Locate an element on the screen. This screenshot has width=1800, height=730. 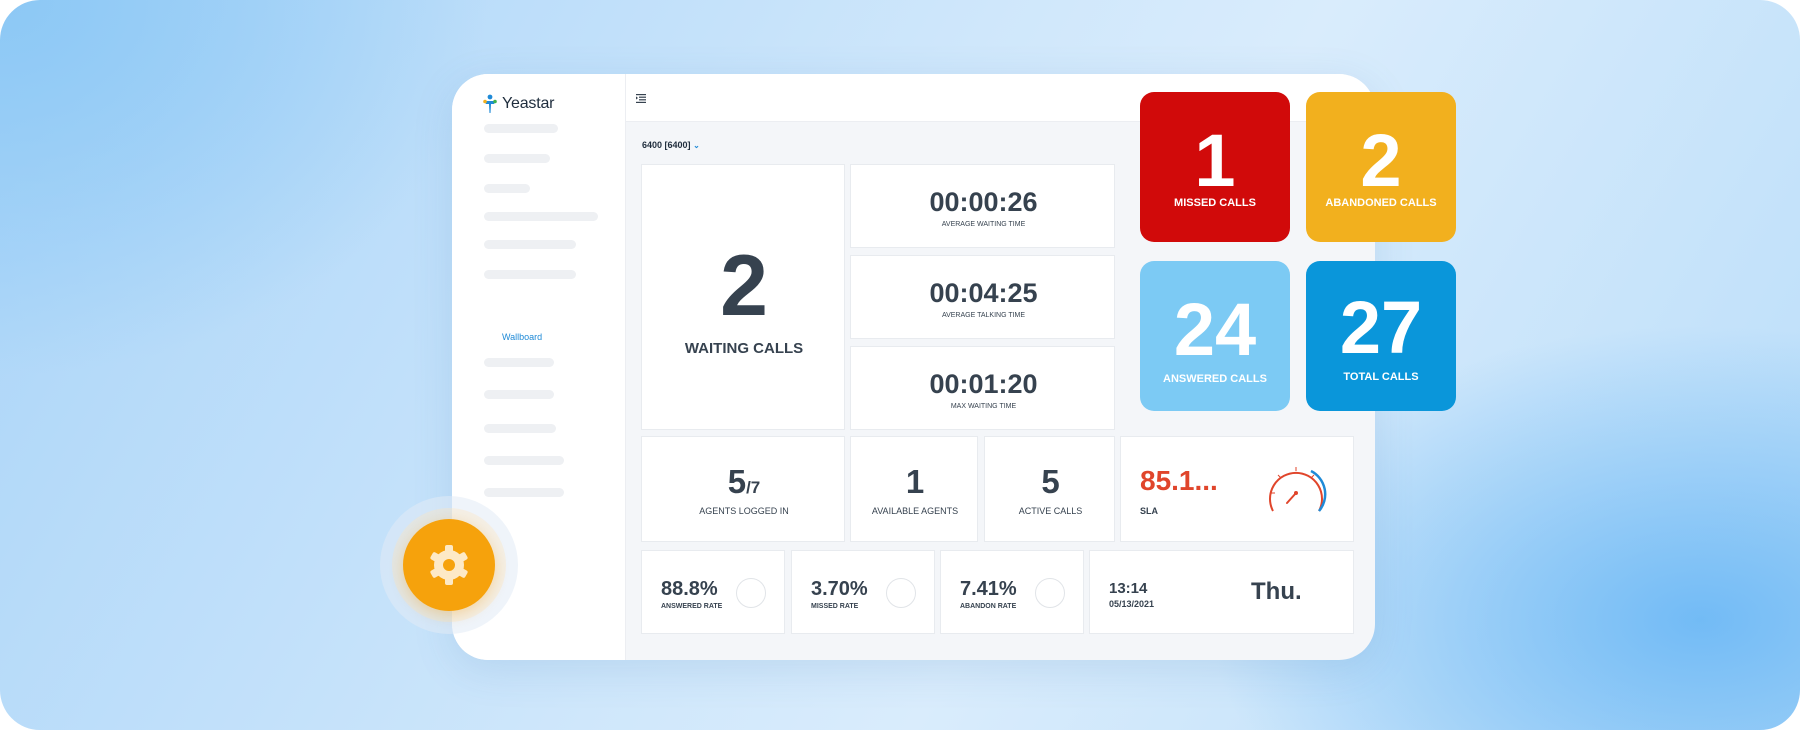
sla-card: 85.1... SLA is located at coordinates (1237, 489).